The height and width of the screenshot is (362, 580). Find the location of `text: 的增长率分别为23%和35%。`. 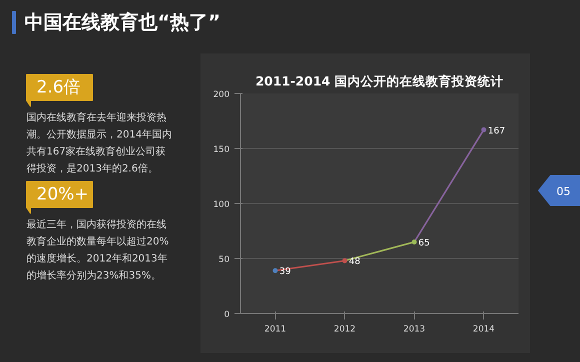

text: 的增长率分别为23%和35%。 is located at coordinates (93, 276).